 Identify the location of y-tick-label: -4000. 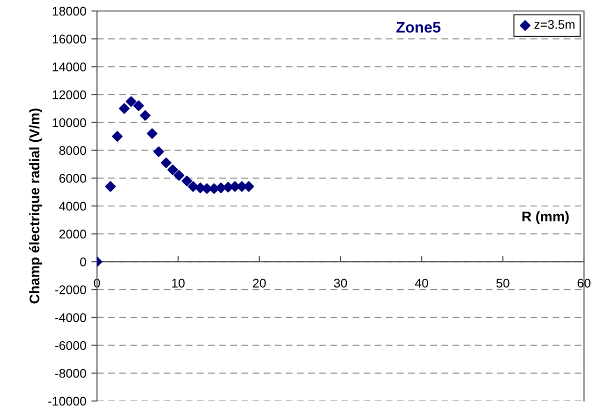
(70, 317).